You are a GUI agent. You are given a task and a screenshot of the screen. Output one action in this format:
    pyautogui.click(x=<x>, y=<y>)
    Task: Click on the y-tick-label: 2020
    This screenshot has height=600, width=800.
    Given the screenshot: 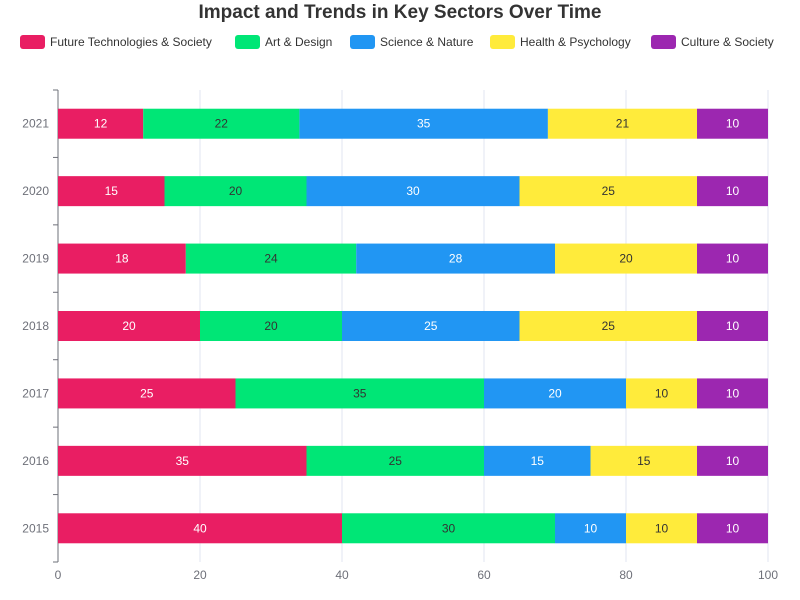 What is the action you would take?
    pyautogui.click(x=35, y=191)
    